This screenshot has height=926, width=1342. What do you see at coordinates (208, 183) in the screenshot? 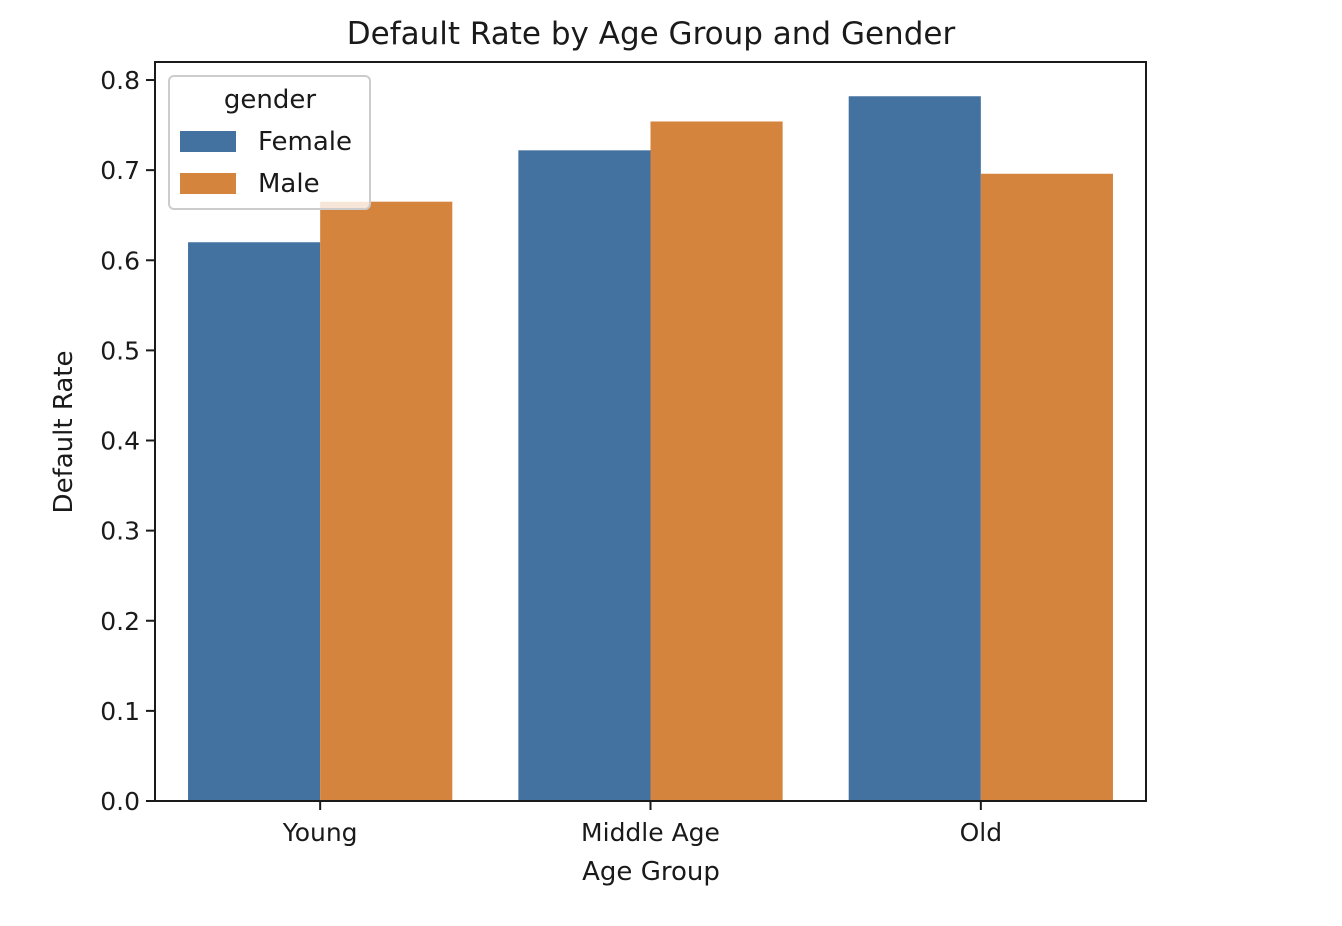
I see `legend-swatch-male` at bounding box center [208, 183].